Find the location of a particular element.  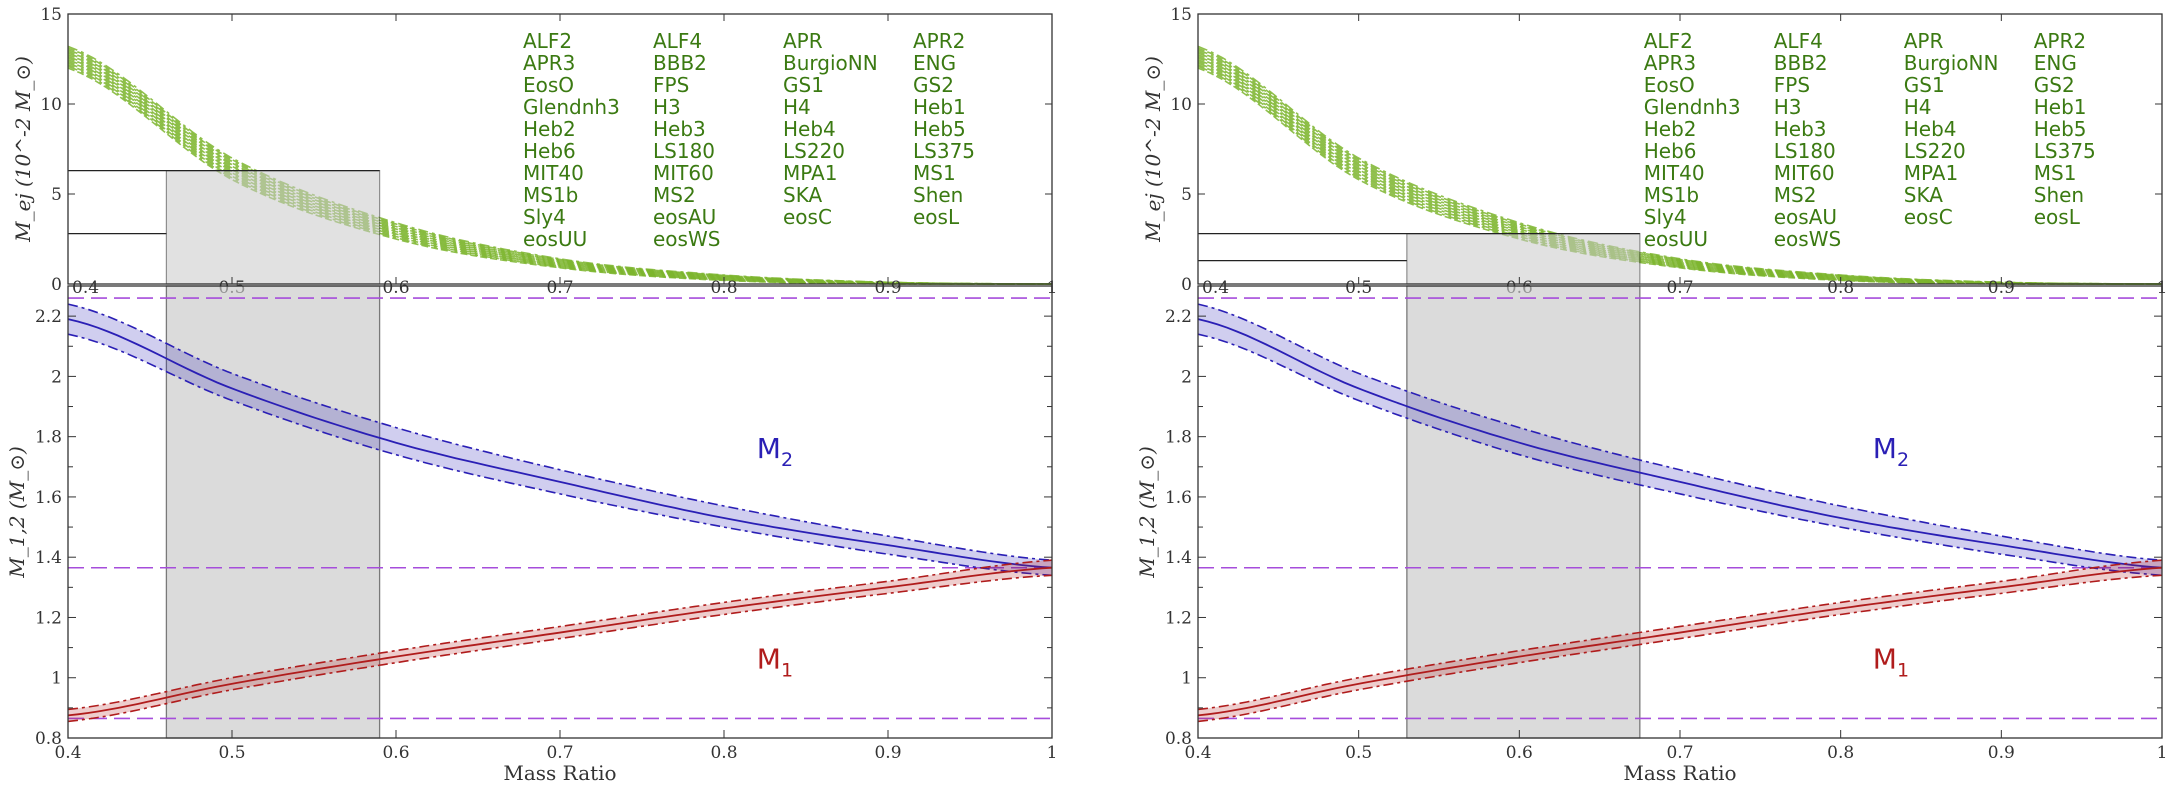

mass-shaded-region is located at coordinates (273, 512).